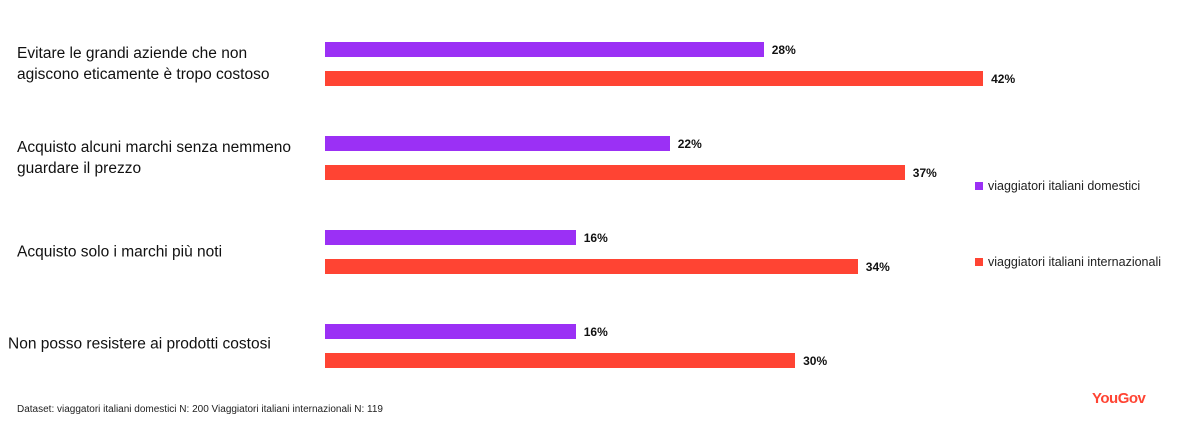 Image resolution: width=1200 pixels, height=445 pixels. I want to click on value-label: 22%, so click(689, 144).